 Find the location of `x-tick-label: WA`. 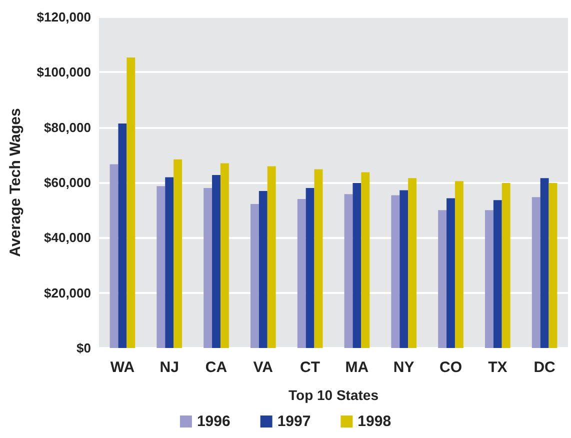

x-tick-label: WA is located at coordinates (122, 367).